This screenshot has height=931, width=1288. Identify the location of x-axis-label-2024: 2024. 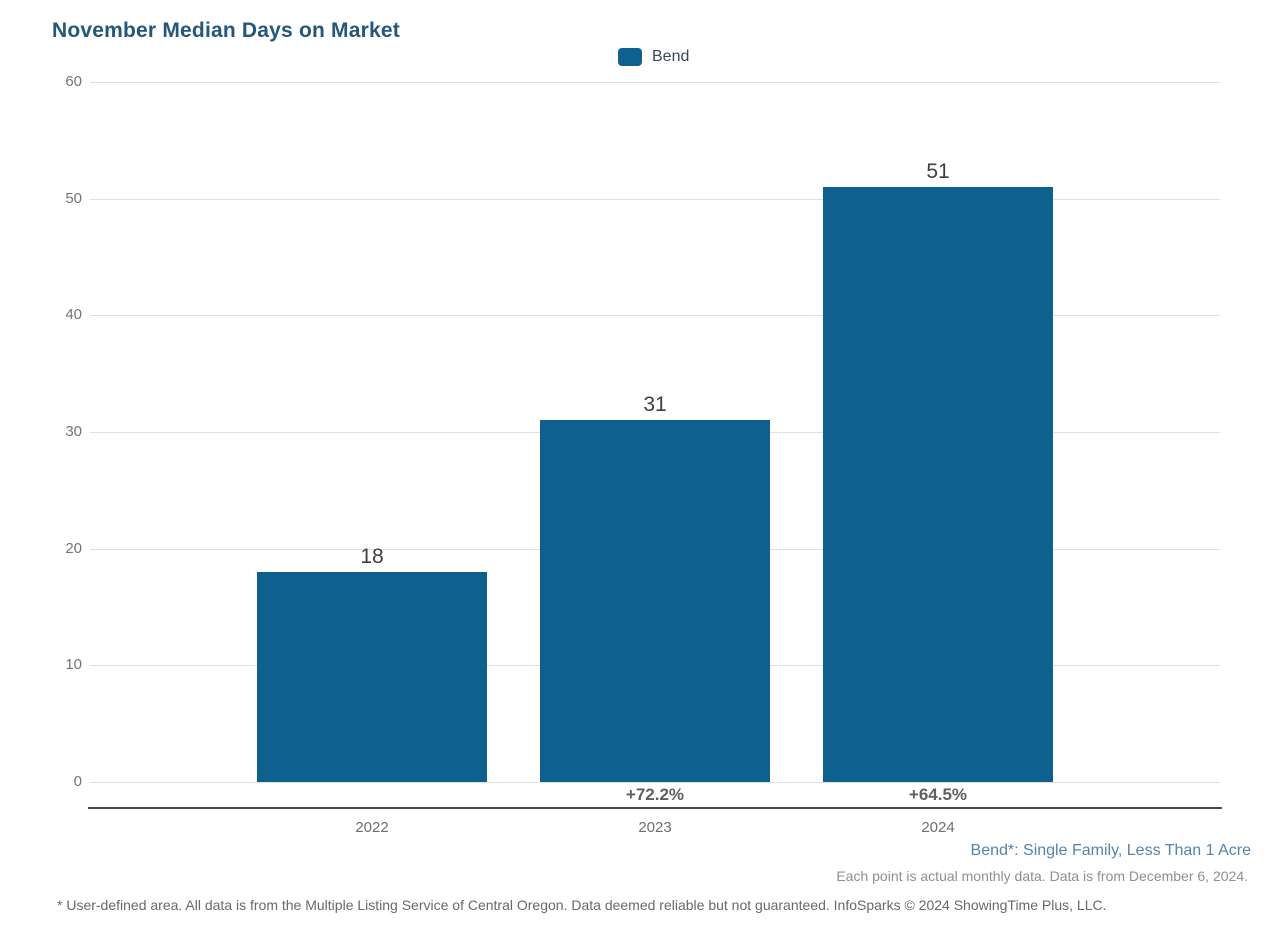
(938, 827).